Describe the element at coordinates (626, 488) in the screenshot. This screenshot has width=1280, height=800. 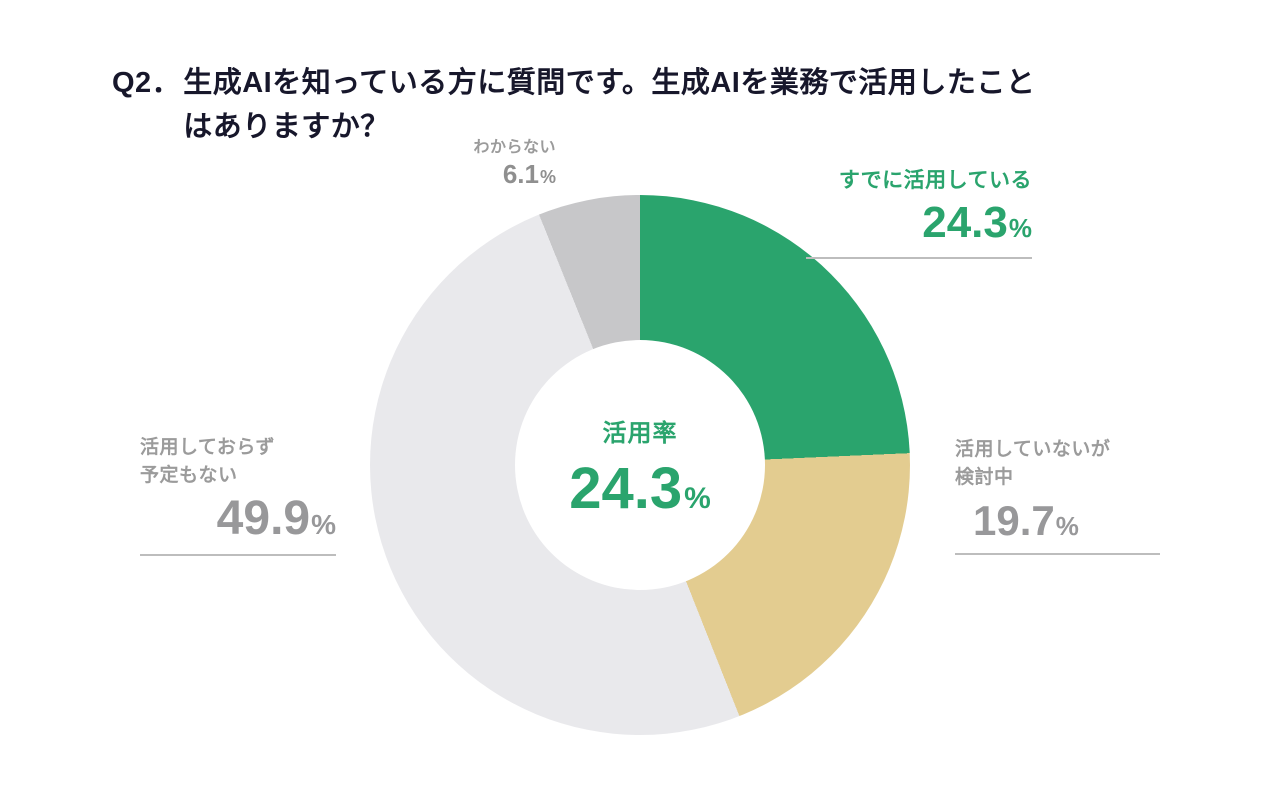
I see `center-value-number: 24.3` at that location.